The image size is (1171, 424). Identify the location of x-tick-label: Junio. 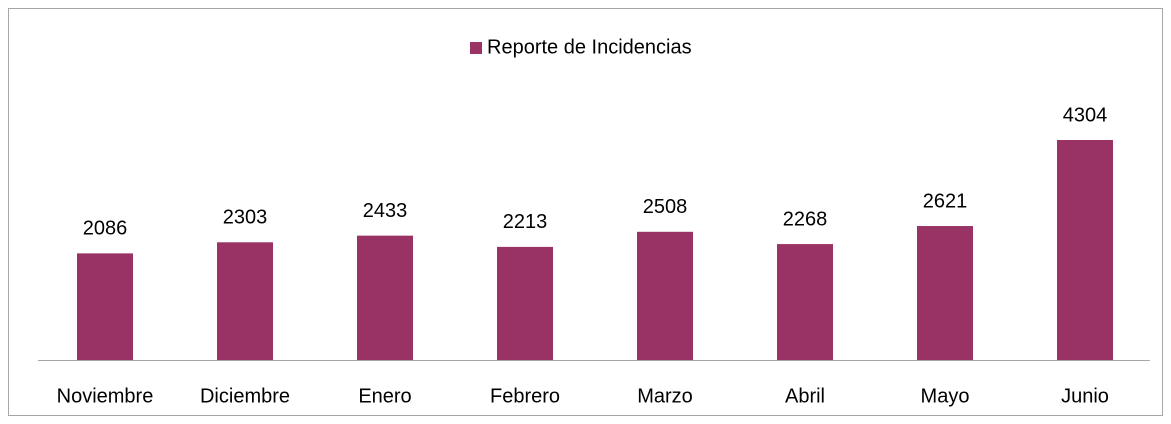
(1085, 396).